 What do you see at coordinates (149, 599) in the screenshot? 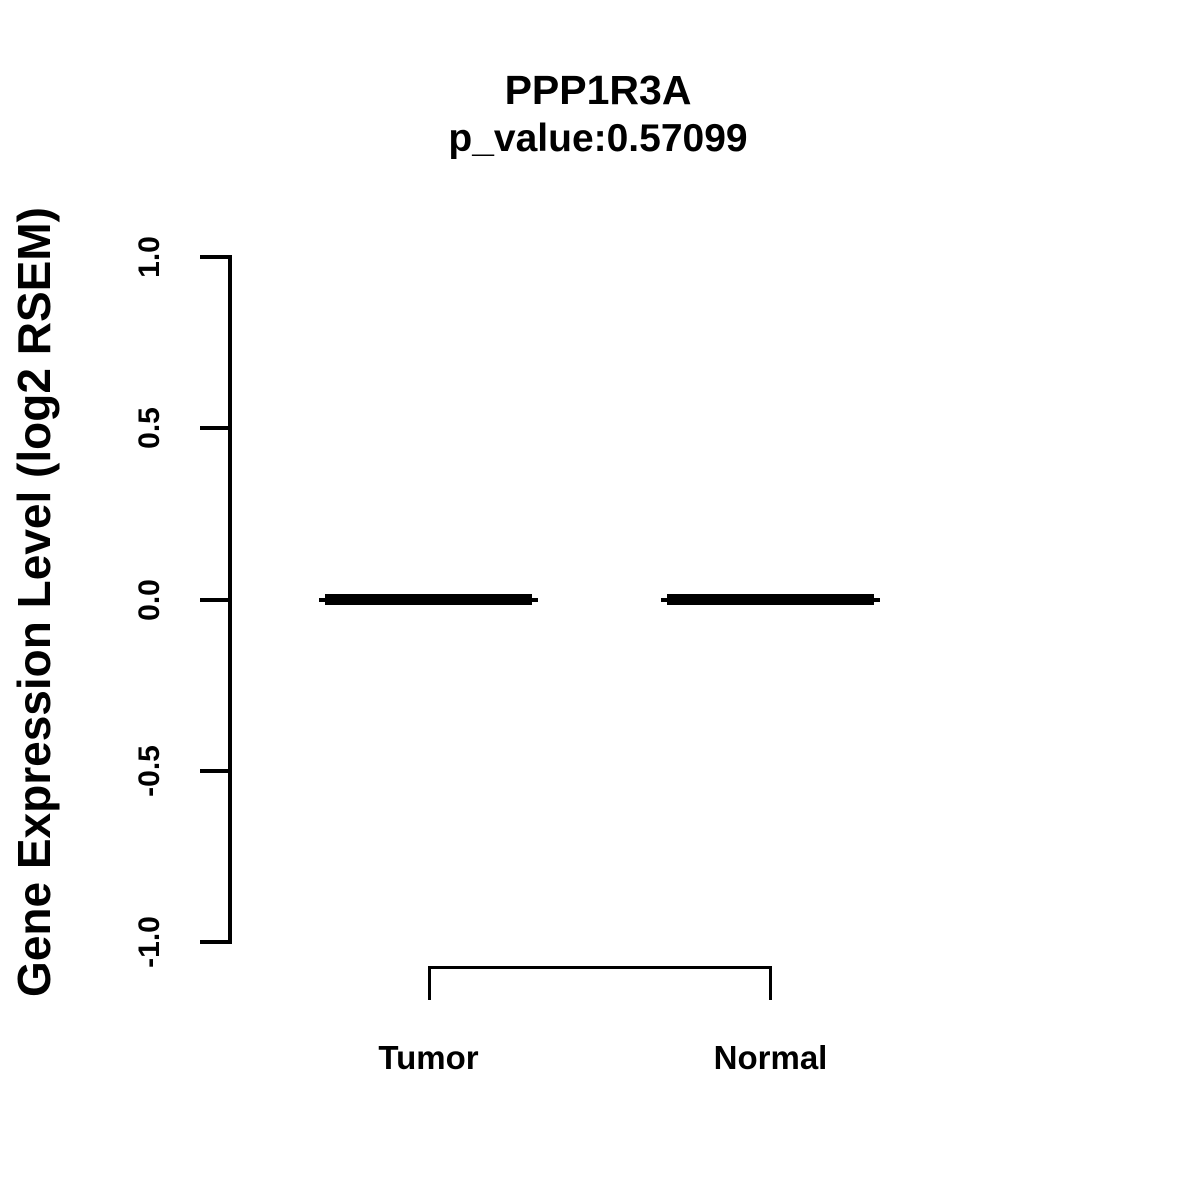
I see `y-tick-label: 0.0` at bounding box center [149, 599].